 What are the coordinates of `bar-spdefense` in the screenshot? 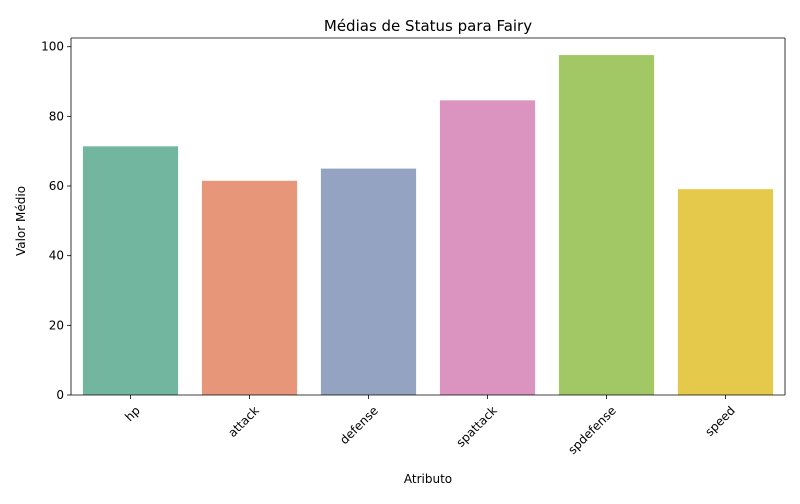 It's located at (606, 225).